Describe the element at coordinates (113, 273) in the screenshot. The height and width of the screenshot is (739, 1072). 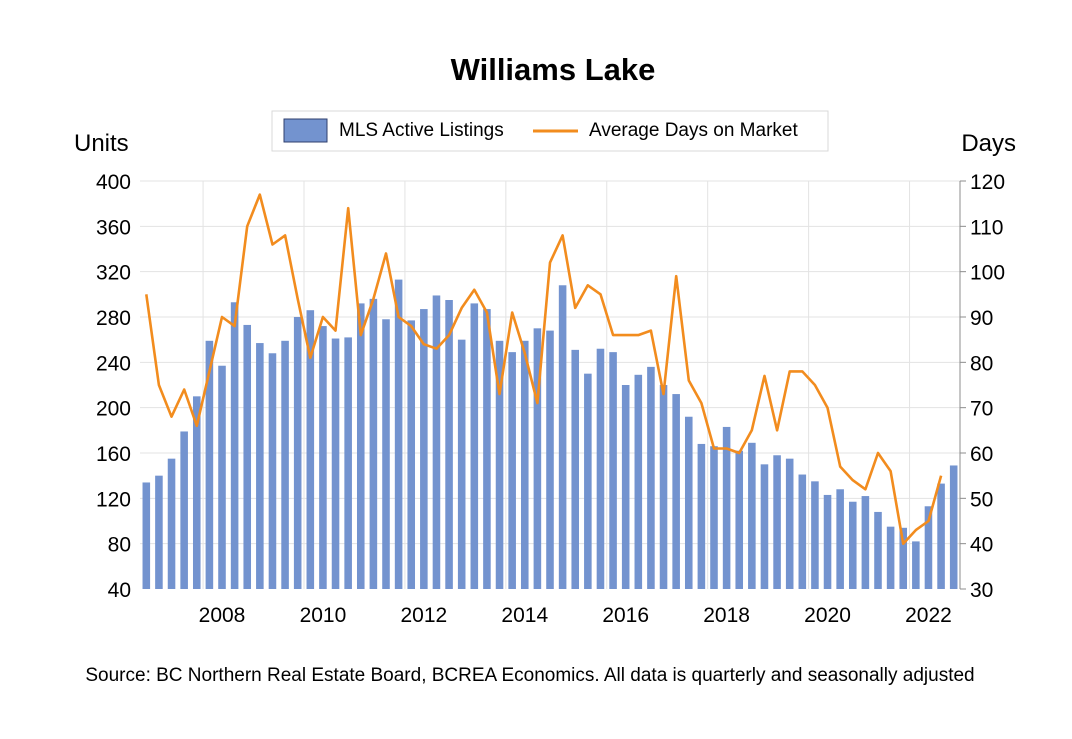
I see `left-tick-label: 320` at that location.